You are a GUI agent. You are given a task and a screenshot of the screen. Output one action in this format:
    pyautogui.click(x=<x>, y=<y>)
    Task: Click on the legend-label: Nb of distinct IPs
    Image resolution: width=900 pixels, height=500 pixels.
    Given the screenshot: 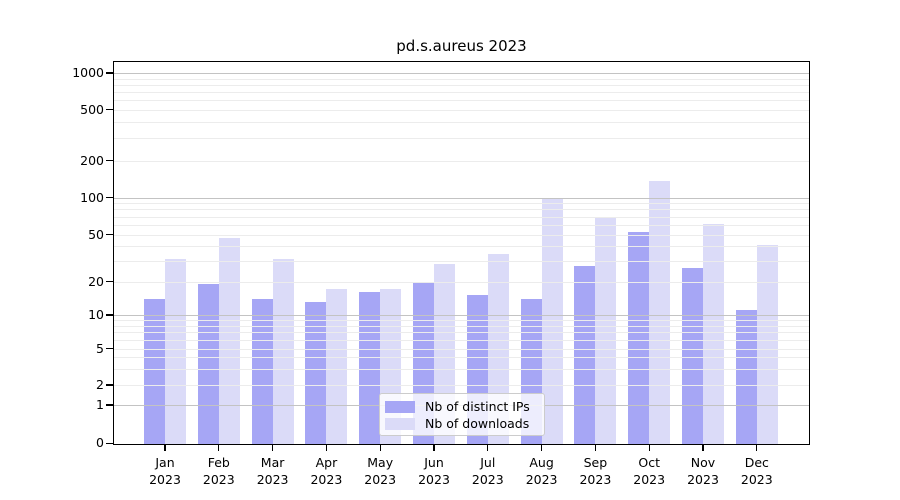 What is the action you would take?
    pyautogui.click(x=477, y=406)
    